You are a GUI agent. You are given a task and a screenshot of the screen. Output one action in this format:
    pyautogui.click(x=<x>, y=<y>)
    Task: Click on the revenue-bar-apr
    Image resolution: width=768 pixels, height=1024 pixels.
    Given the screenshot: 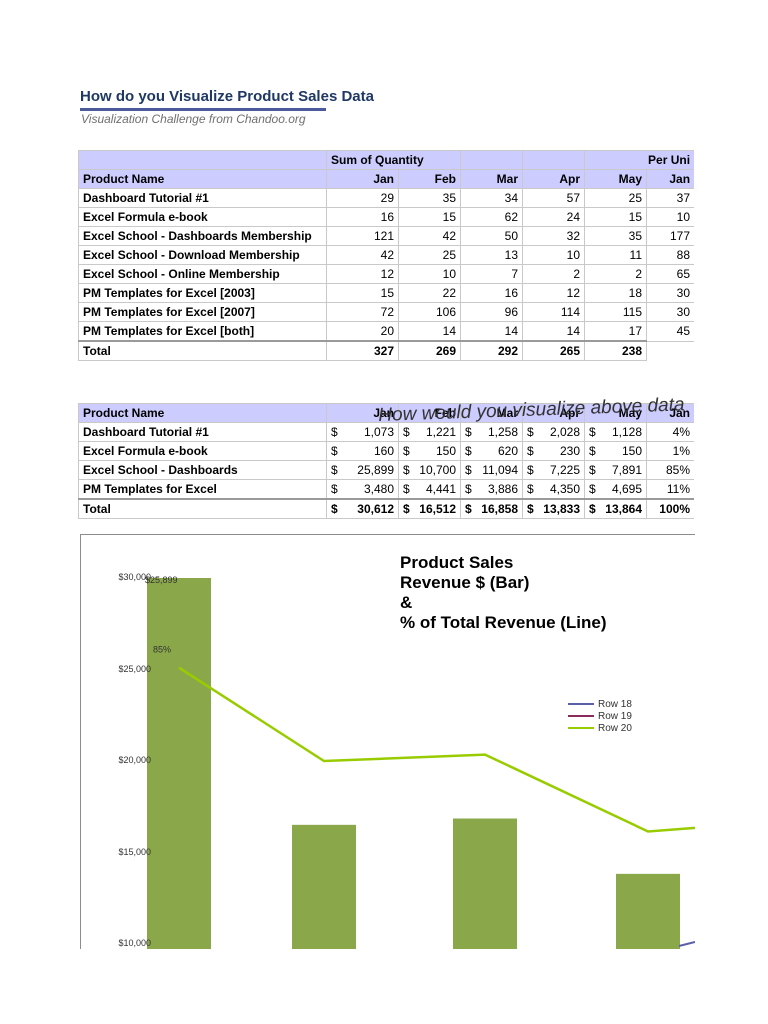 What is the action you would take?
    pyautogui.click(x=648, y=911)
    